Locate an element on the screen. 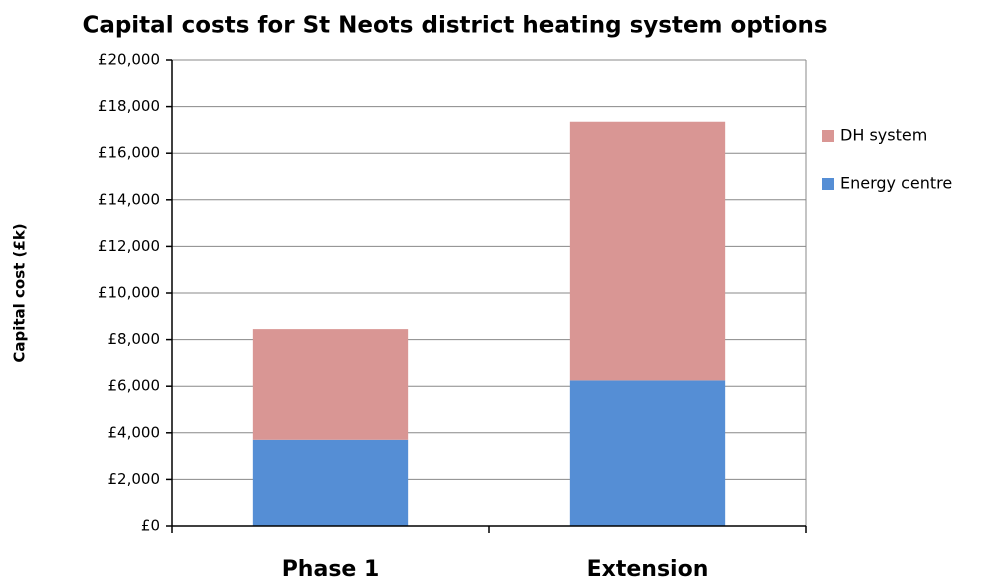 Image resolution: width=1003 pixels, height=586 pixels. legend-label: DH system is located at coordinates (883, 135).